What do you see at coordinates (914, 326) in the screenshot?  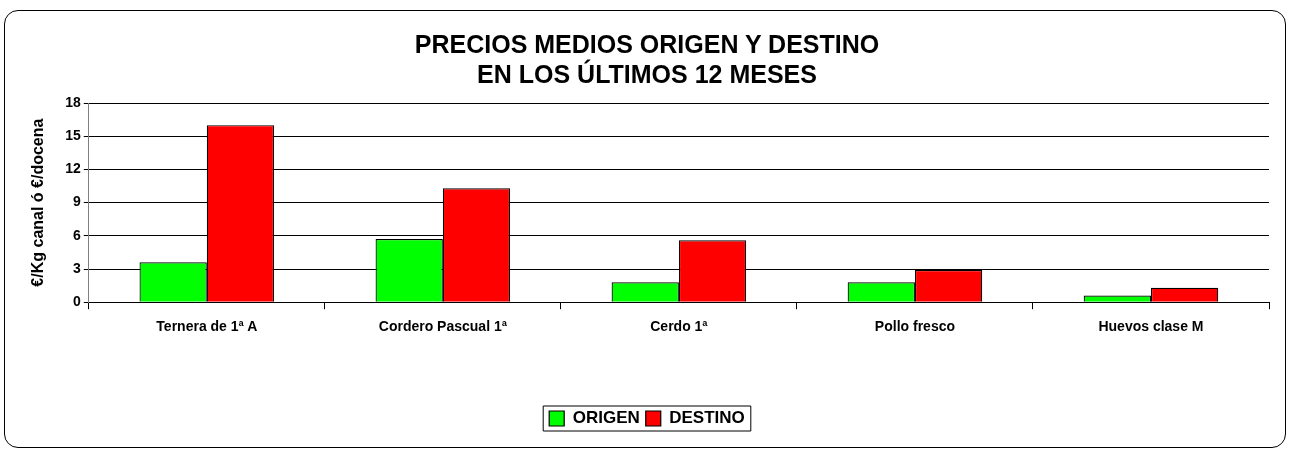 I see `x-tick-label: Pollo fresco` at bounding box center [914, 326].